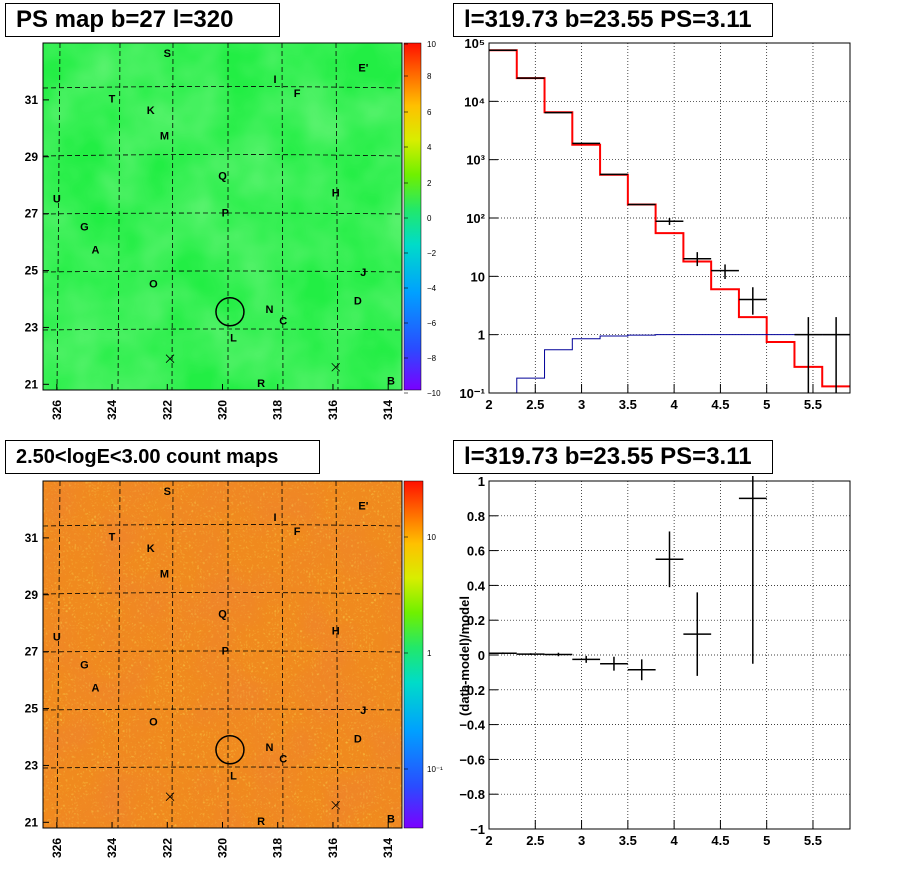  I want to click on x-tick-label: 326, so click(57, 410).